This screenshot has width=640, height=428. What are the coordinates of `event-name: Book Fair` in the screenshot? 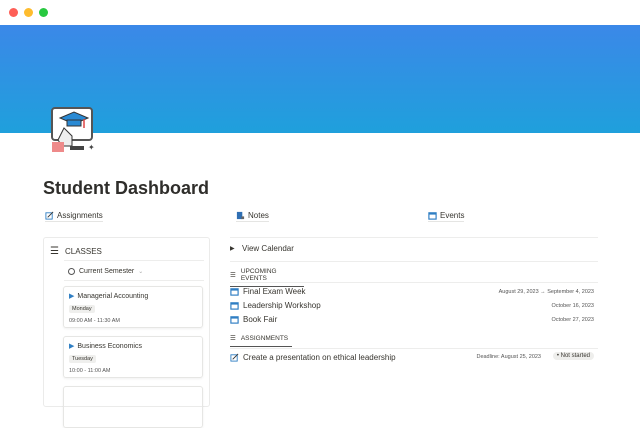 It's located at (260, 319).